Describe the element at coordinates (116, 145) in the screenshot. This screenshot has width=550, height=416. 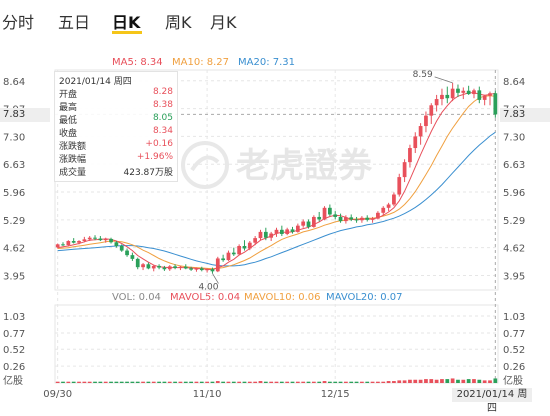
I see `info-row-change: 涨跌额 +0.16` at that location.